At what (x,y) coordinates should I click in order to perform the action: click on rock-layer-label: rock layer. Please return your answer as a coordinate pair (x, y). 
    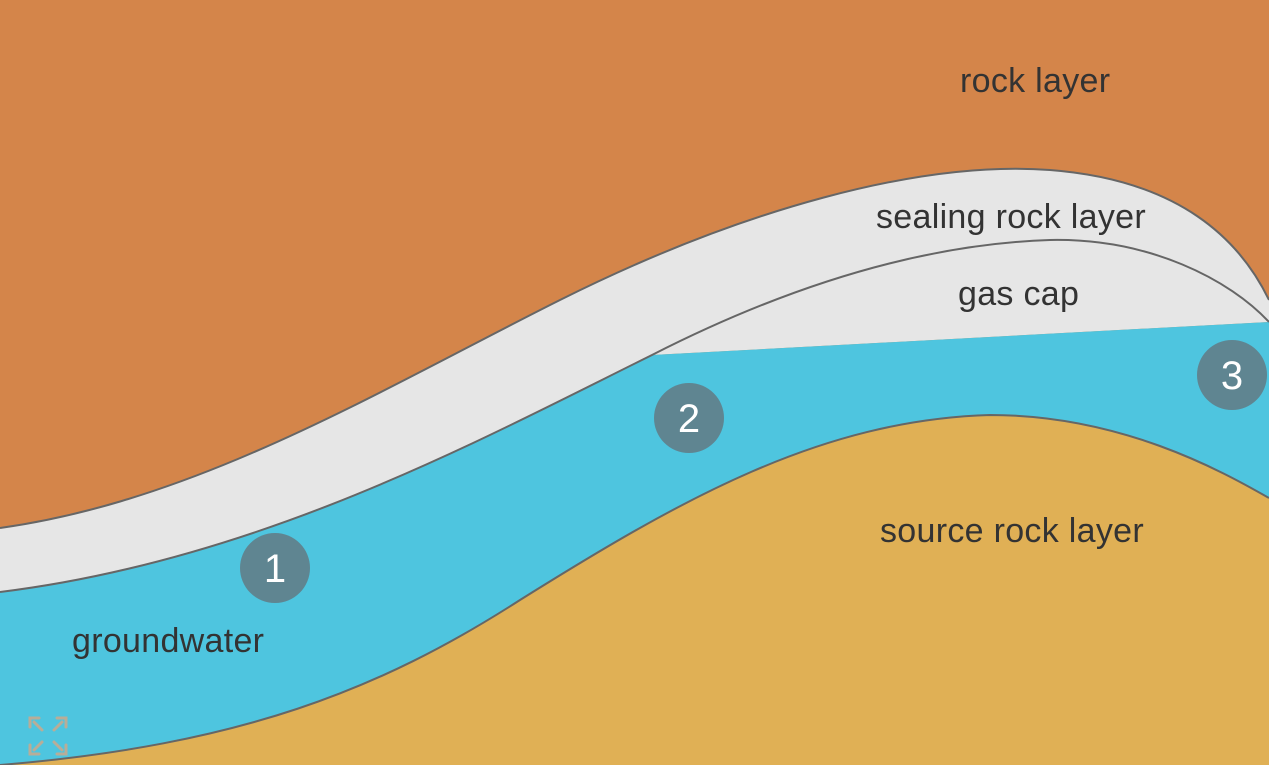
    Looking at the image, I should click on (1035, 81).